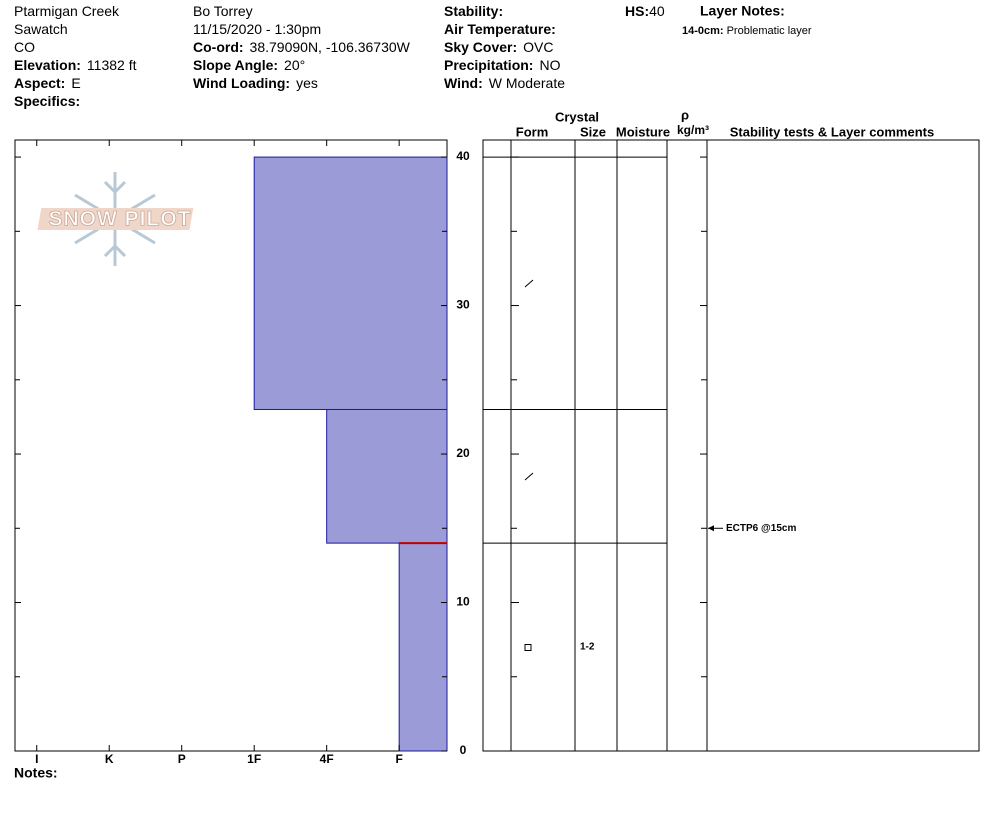 Image resolution: width=994 pixels, height=840 pixels. Describe the element at coordinates (657, 11) in the screenshot. I see `field-value: 40` at that location.